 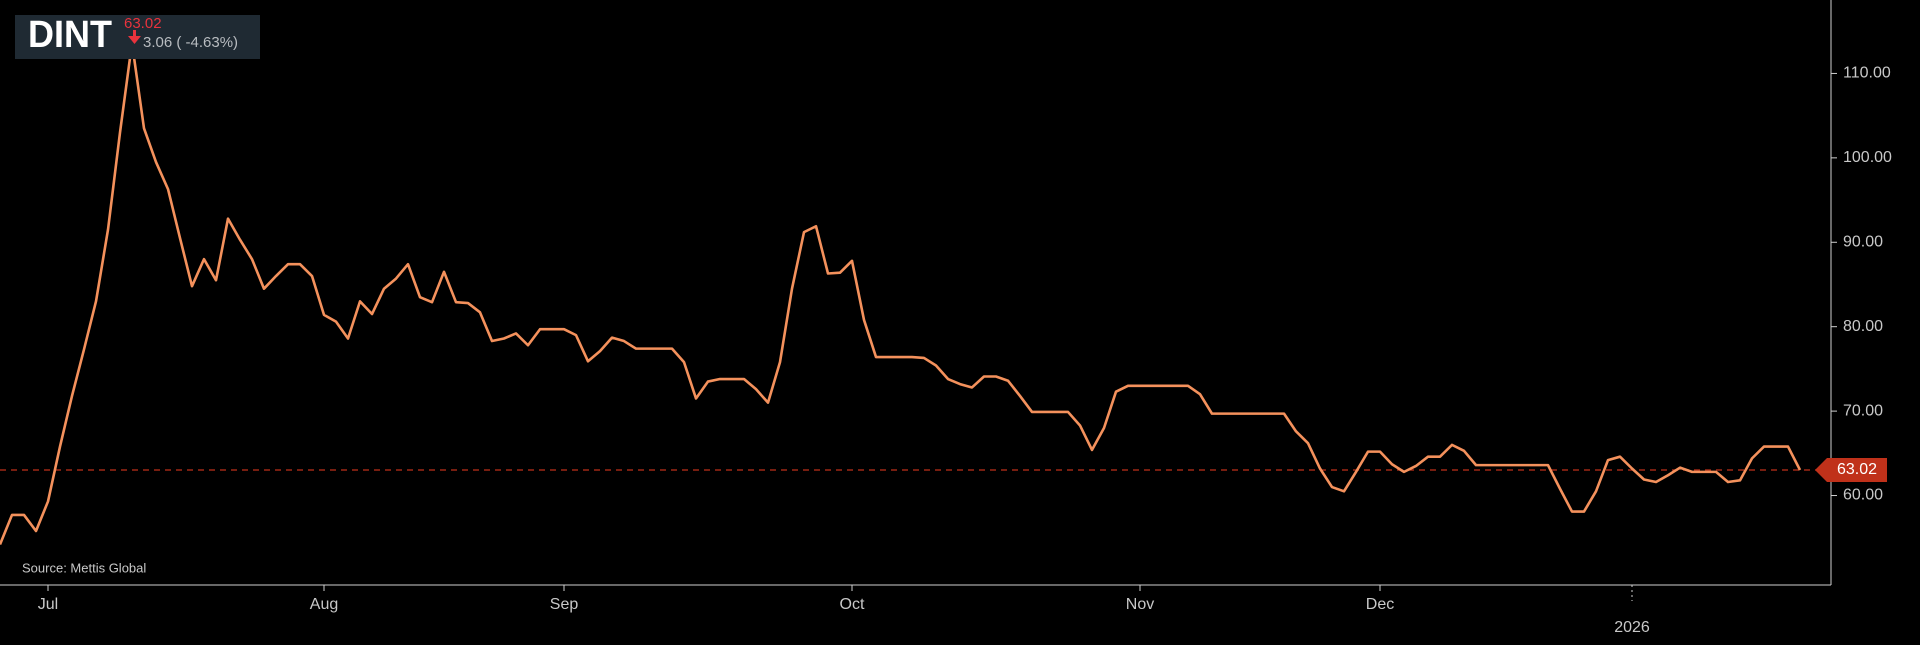 I want to click on x-tick-label: Jul, so click(x=48, y=604).